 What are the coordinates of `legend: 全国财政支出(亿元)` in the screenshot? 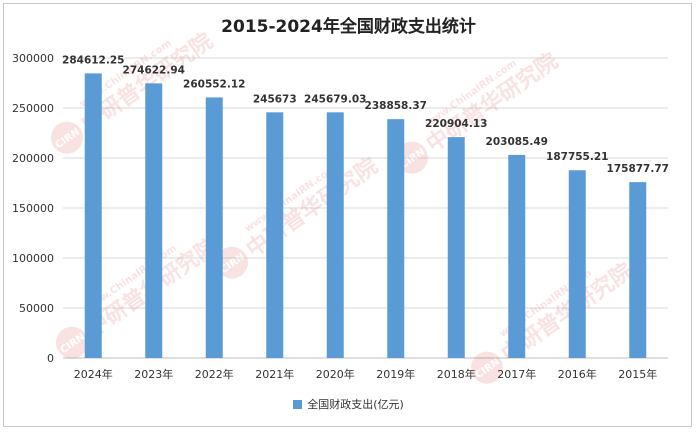 It's located at (348, 404).